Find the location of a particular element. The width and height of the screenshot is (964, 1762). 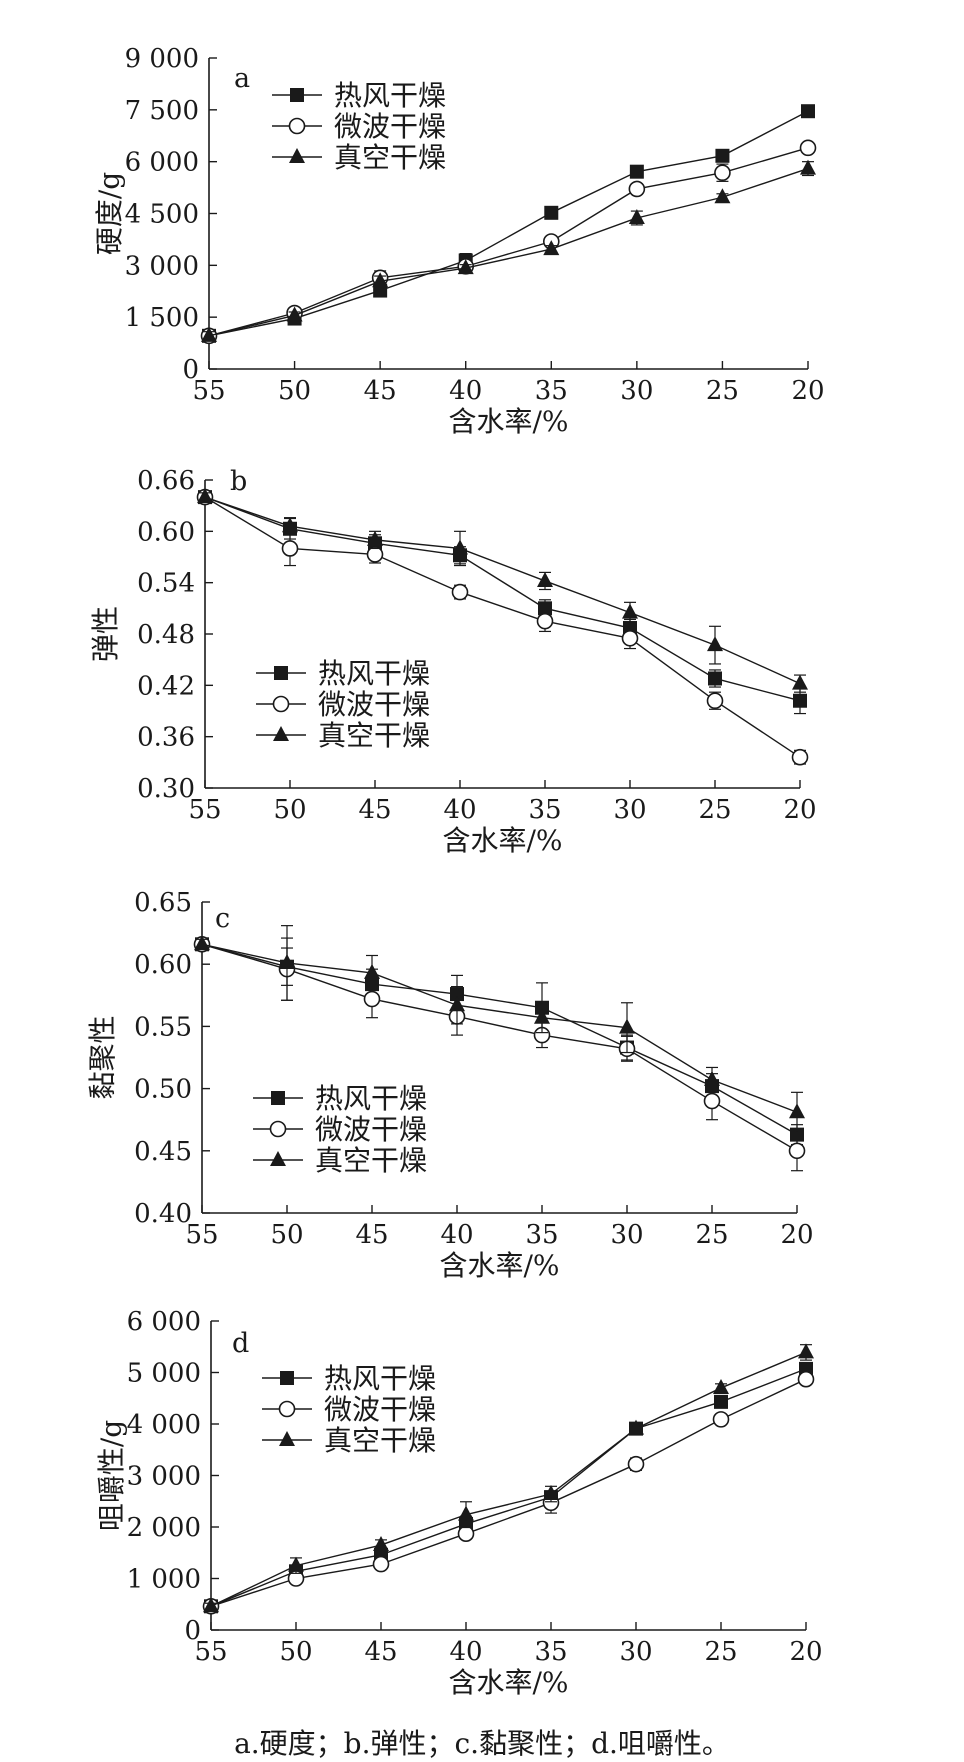

panel-letter: c is located at coordinates (222, 918).